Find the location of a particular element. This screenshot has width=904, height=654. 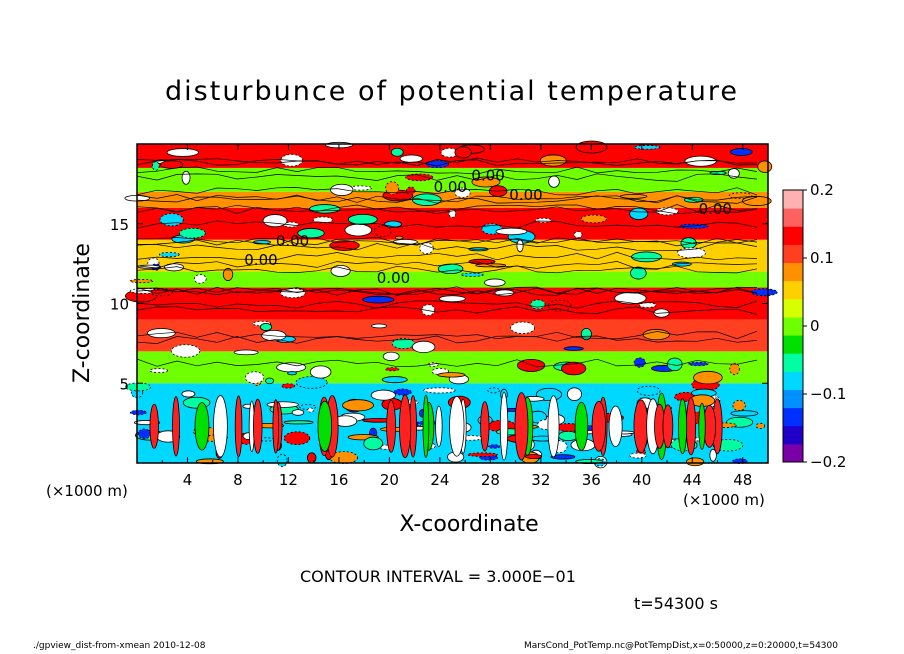

x-tick-label-12: 12 is located at coordinates (288, 480).